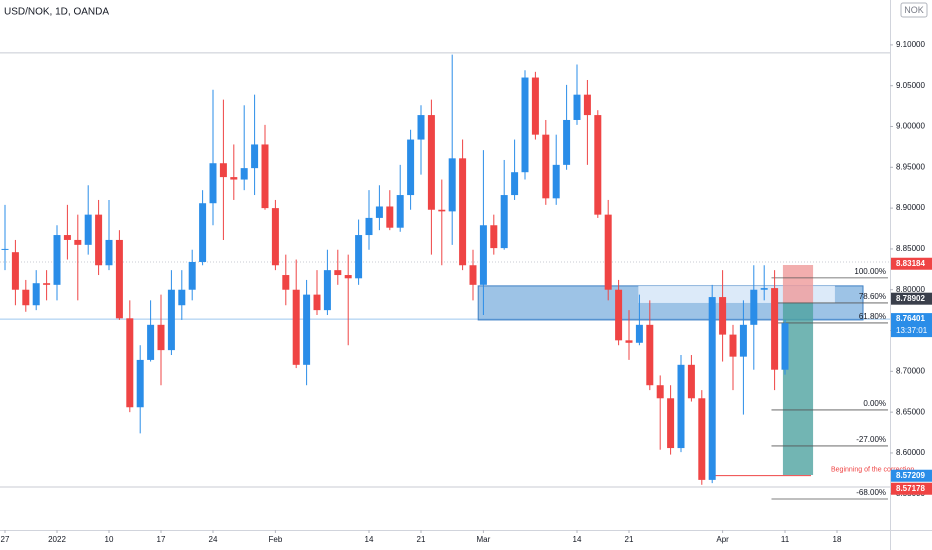  I want to click on y-tick-label: 8.90000, so click(910, 207).